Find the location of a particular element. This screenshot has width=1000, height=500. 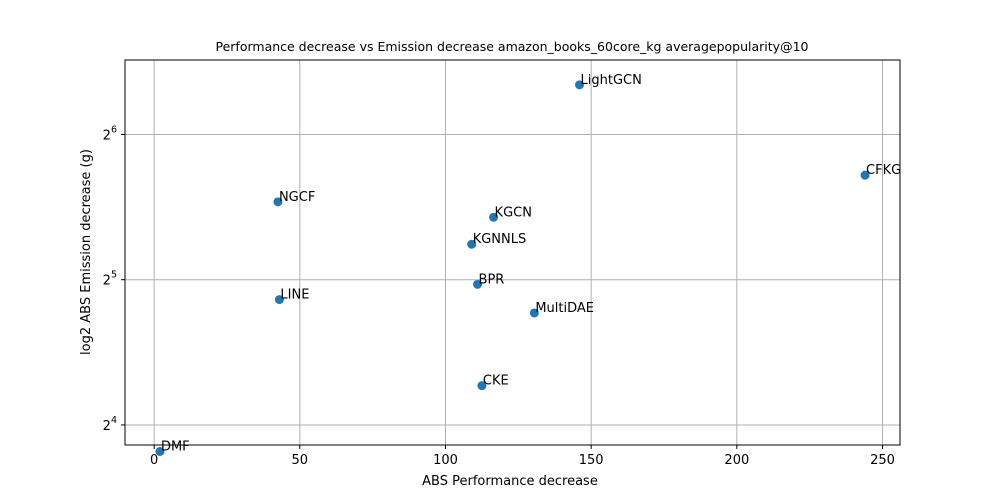

y-tick-label: 24 is located at coordinates (110, 424).